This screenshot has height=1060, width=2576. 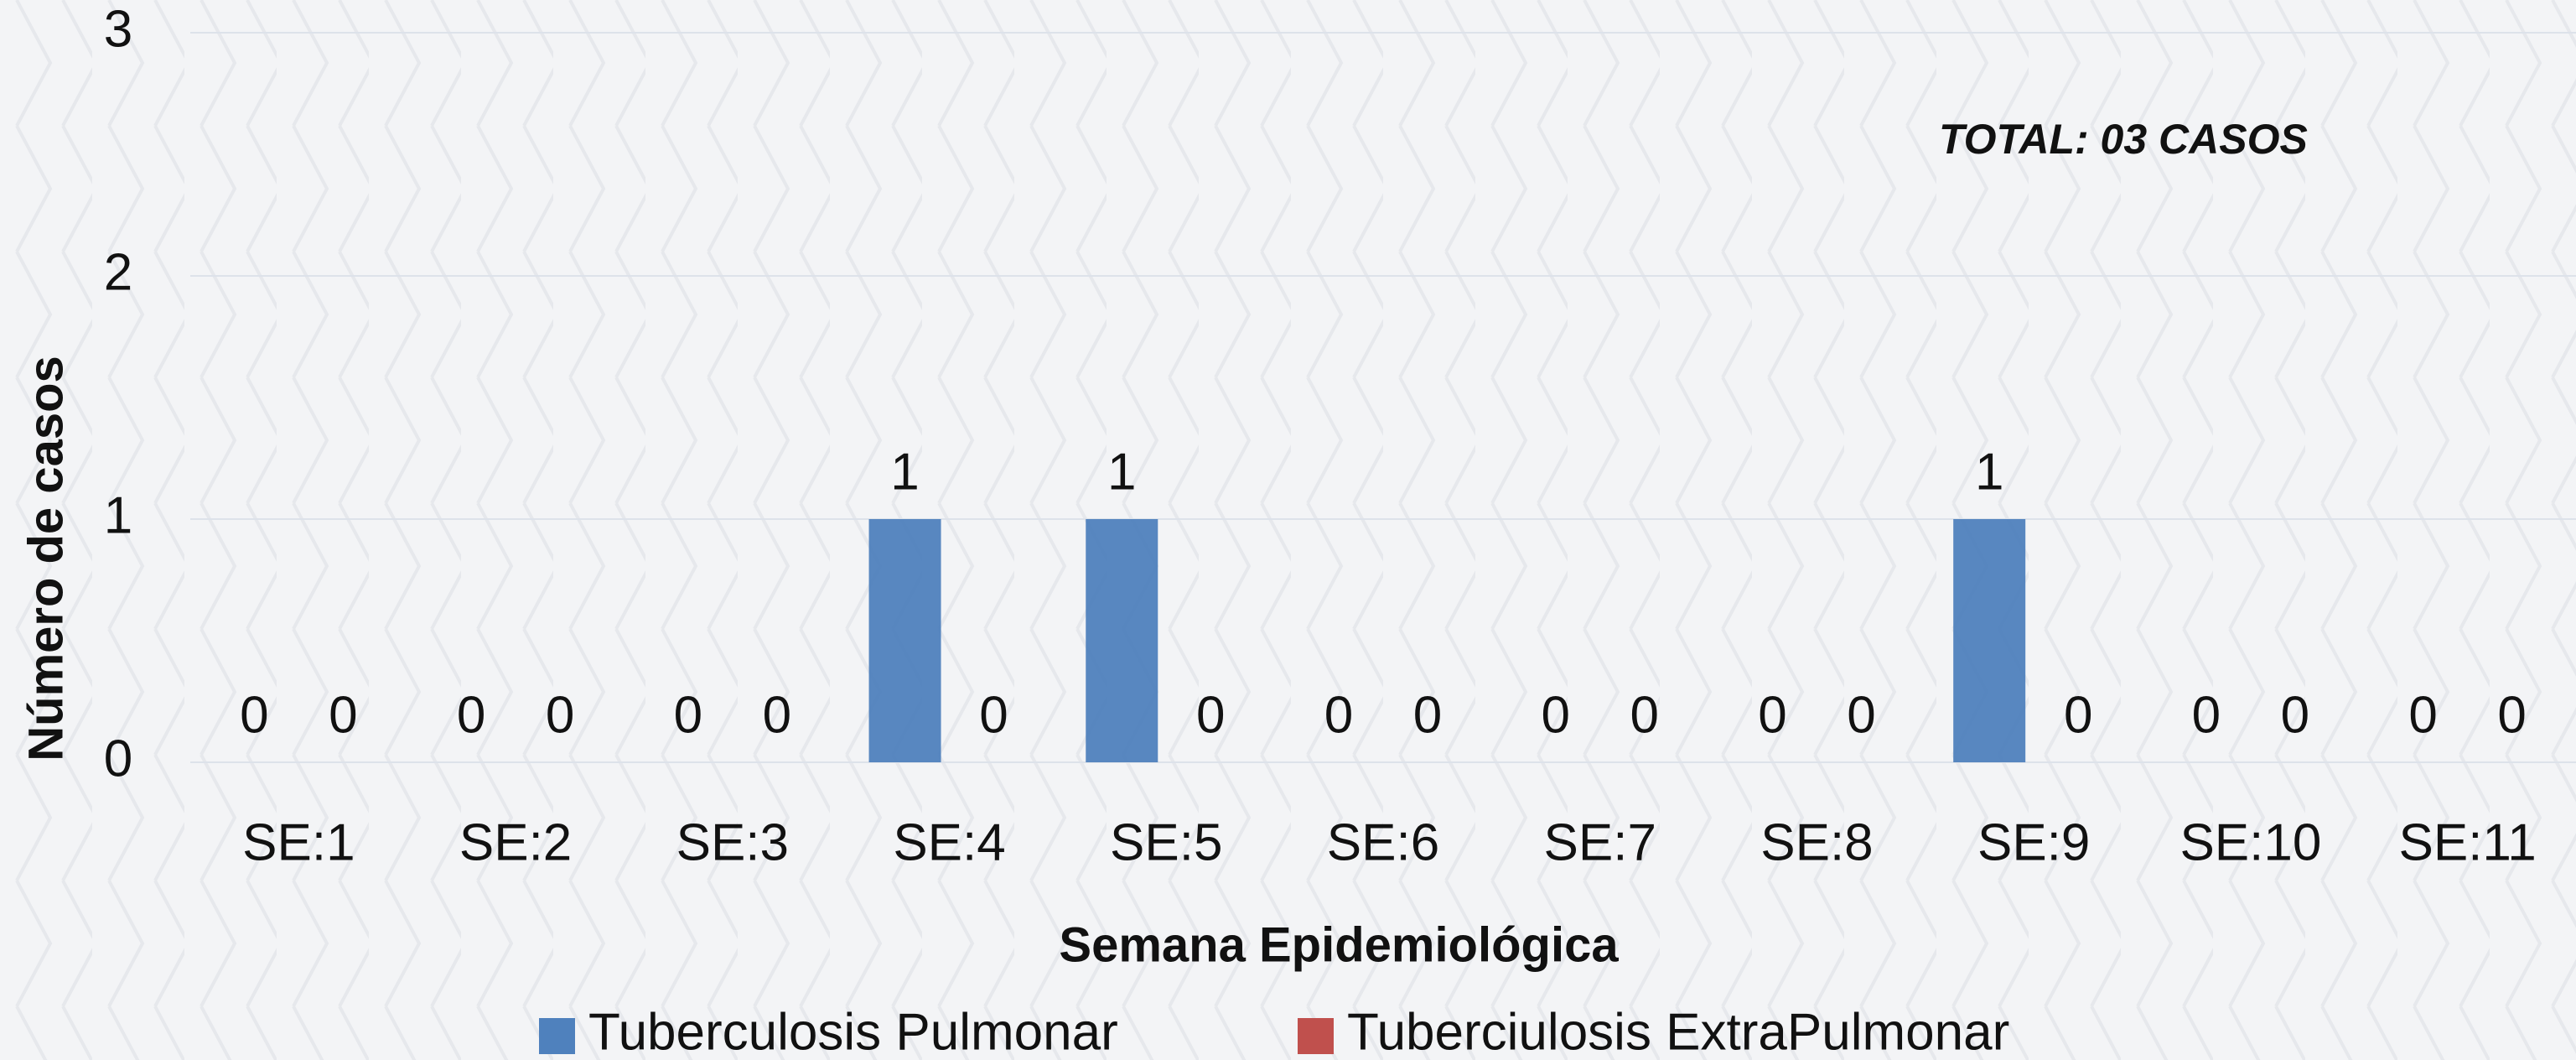 What do you see at coordinates (2033, 842) in the screenshot?
I see `x-tick-label: SE:9` at bounding box center [2033, 842].